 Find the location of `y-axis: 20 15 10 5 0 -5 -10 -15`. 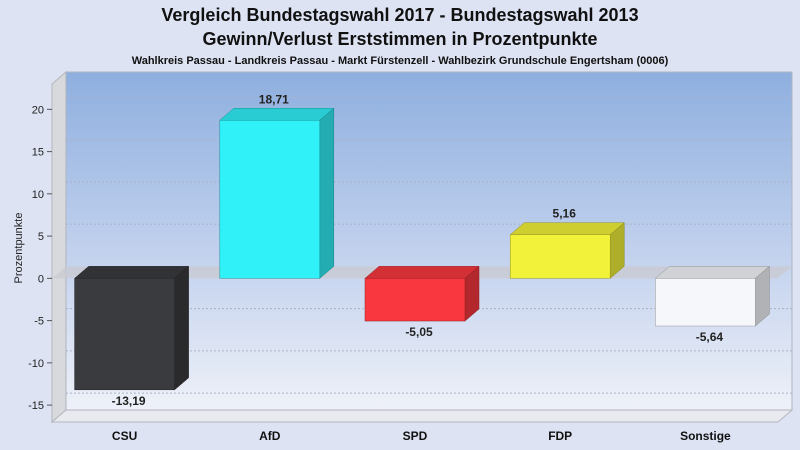

y-axis: 20 15 10 5 0 -5 -10 -15 is located at coordinates (40, 258).